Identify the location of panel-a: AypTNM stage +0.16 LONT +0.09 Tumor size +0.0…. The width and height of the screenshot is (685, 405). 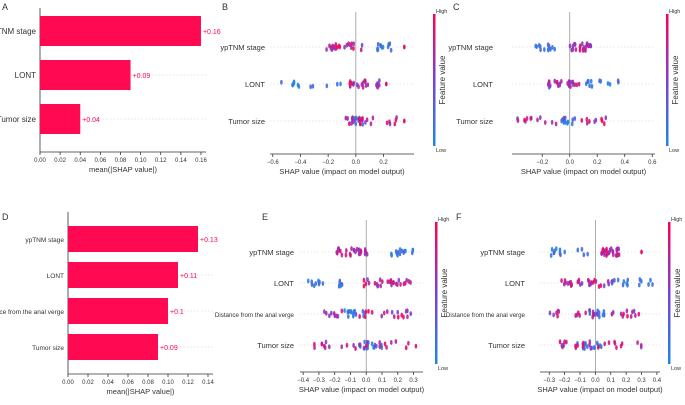
(110, 88).